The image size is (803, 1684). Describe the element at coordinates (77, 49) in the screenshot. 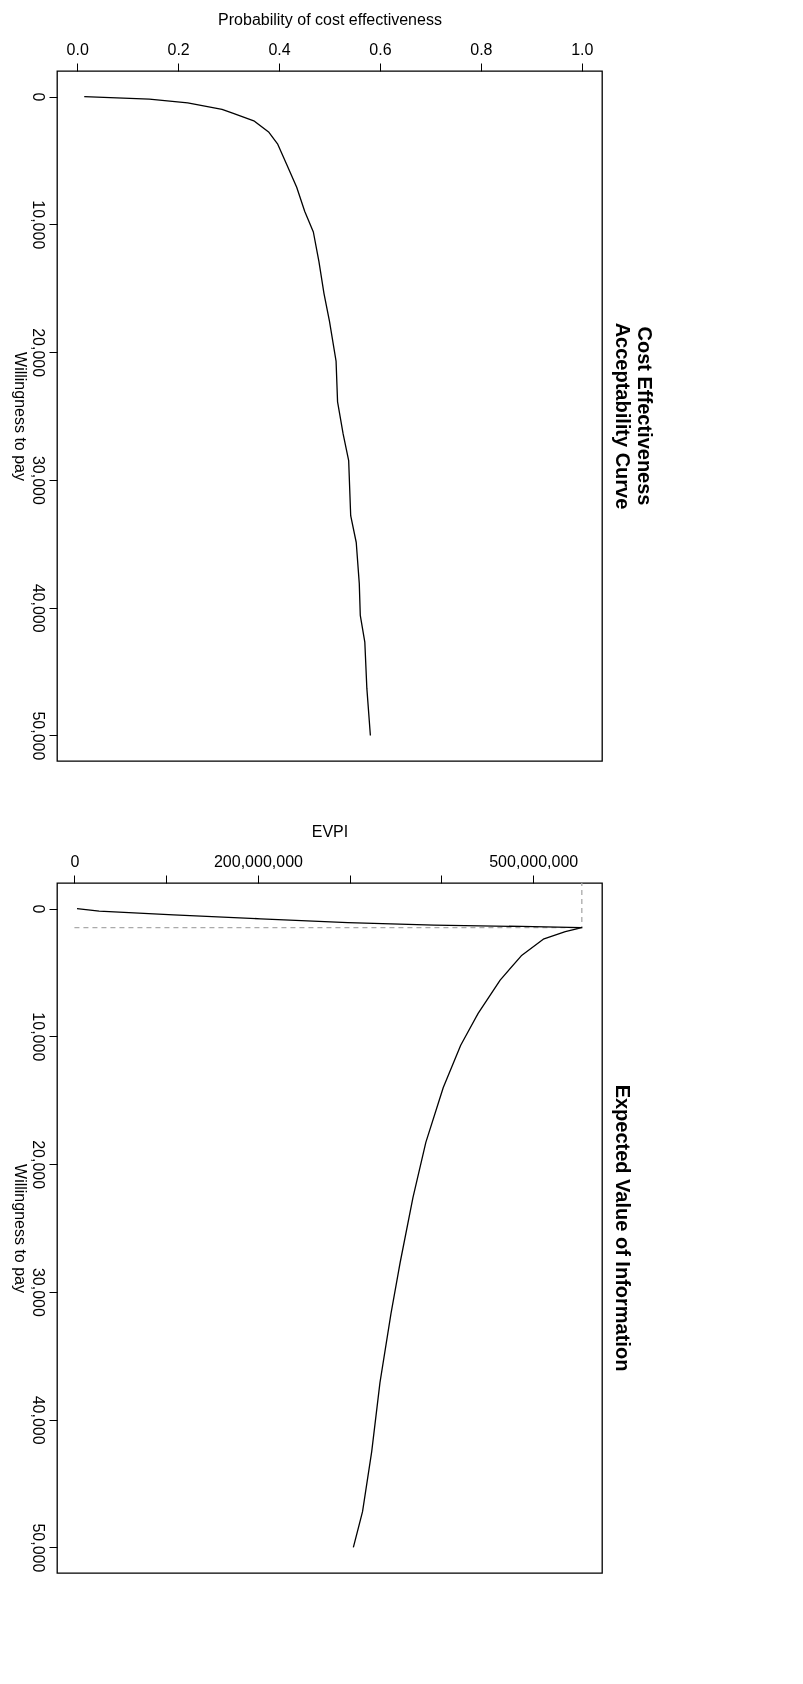

I see `x-tick-label: 0.0` at that location.